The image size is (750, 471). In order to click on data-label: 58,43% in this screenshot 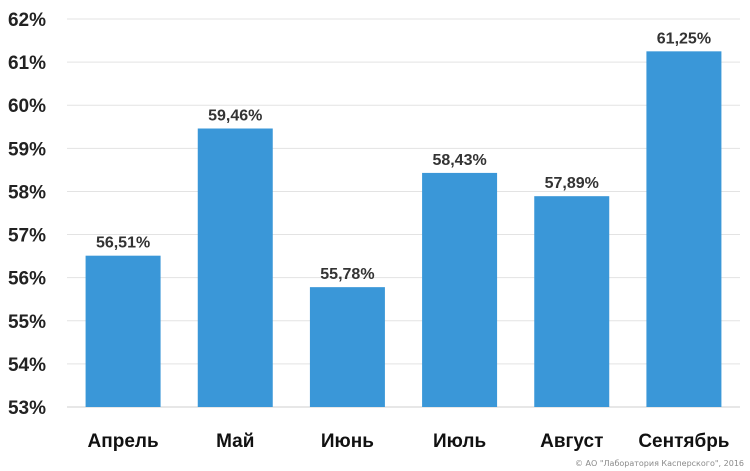, I will do `click(459, 160)`.